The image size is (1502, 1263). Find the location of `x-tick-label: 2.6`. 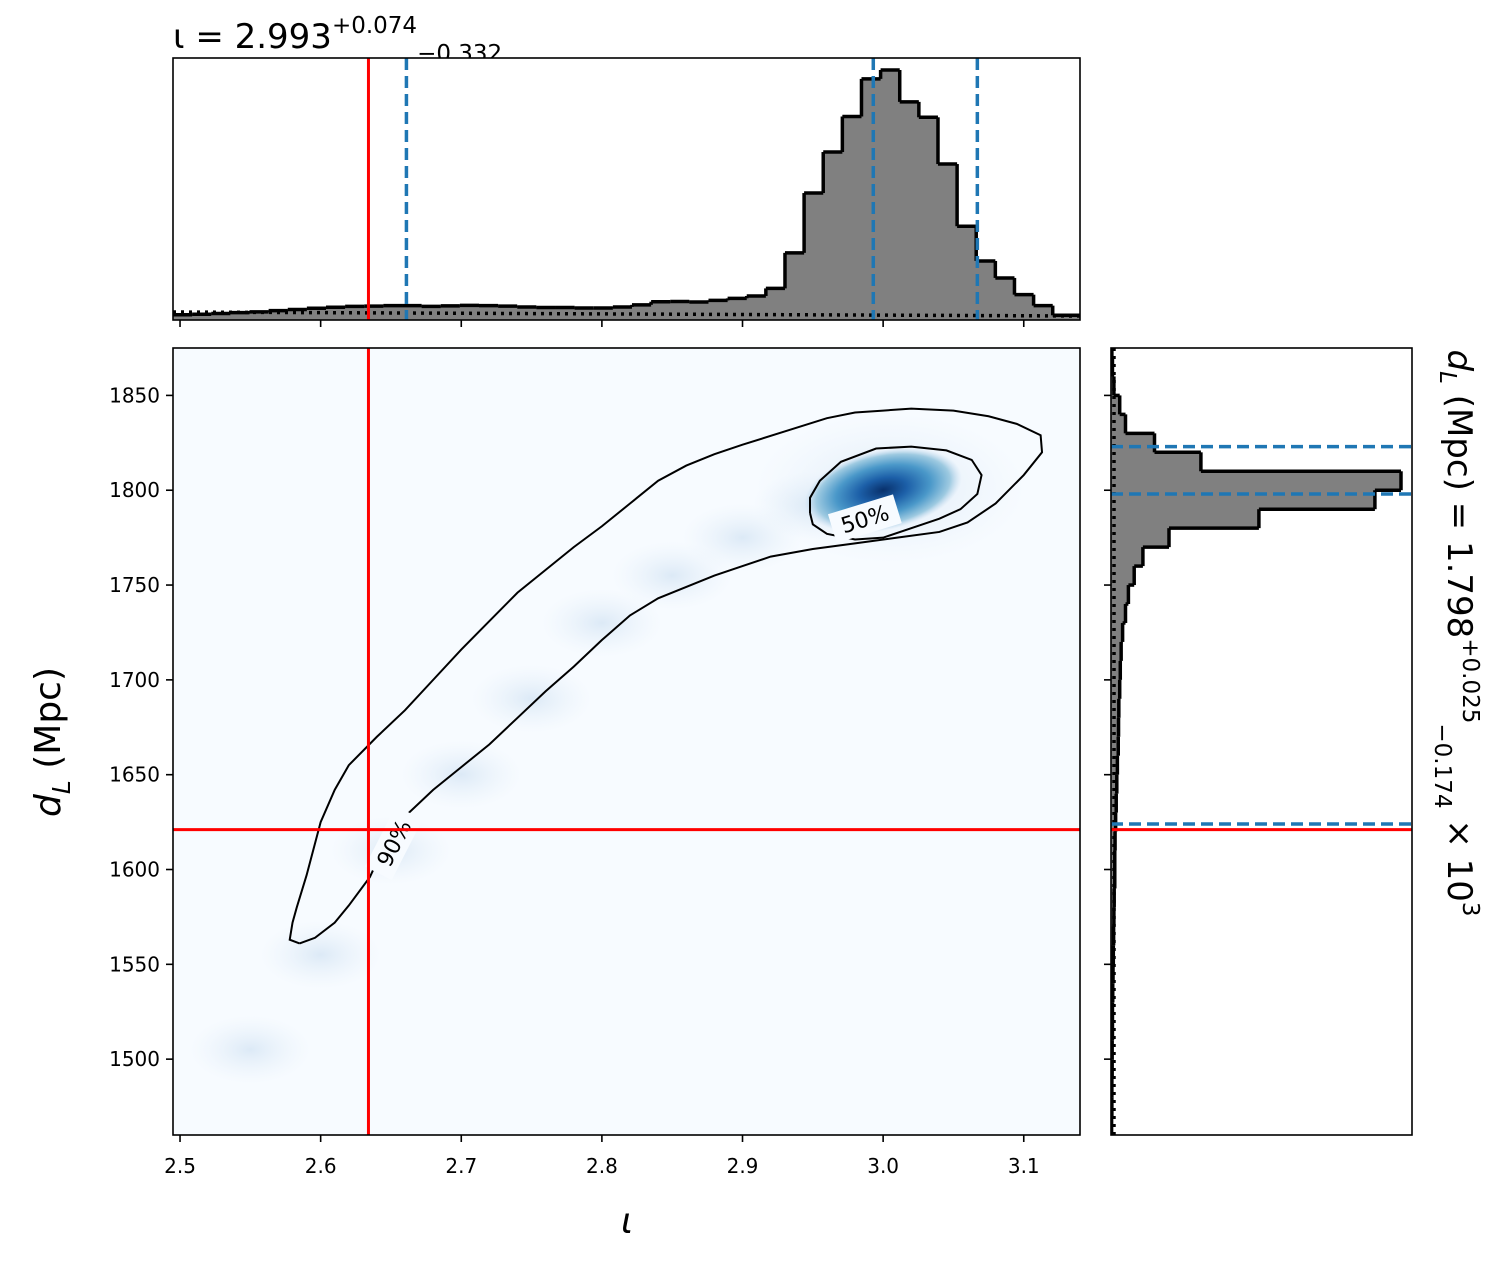

x-tick-label: 2.6 is located at coordinates (321, 1166).